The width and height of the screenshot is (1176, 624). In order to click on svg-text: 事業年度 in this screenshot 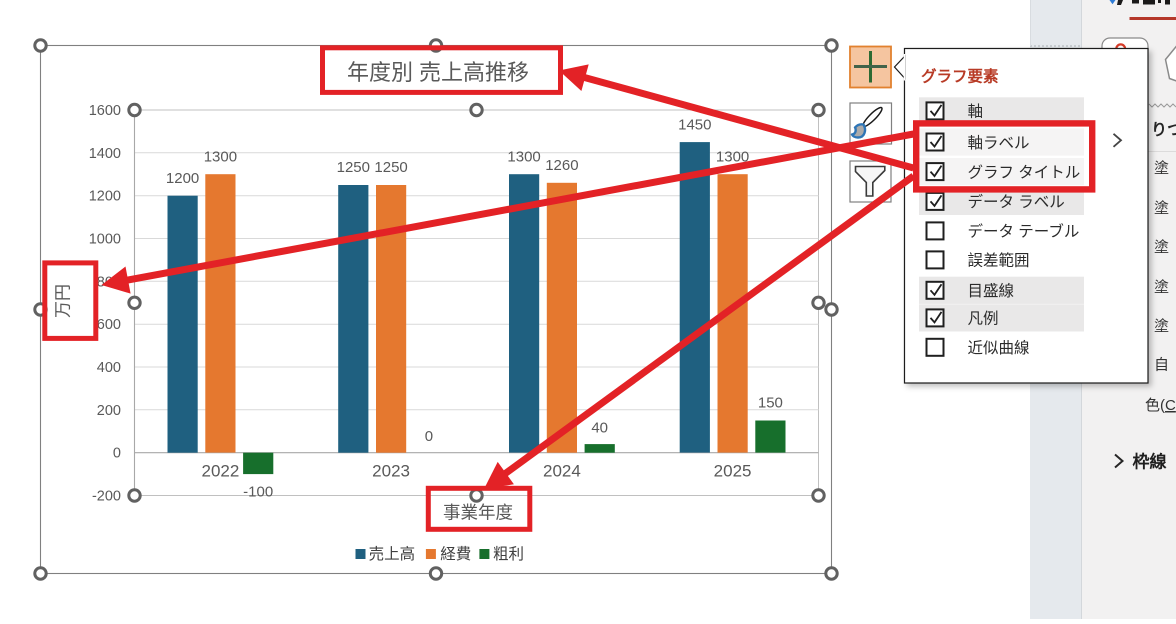, I will do `click(478, 513)`.